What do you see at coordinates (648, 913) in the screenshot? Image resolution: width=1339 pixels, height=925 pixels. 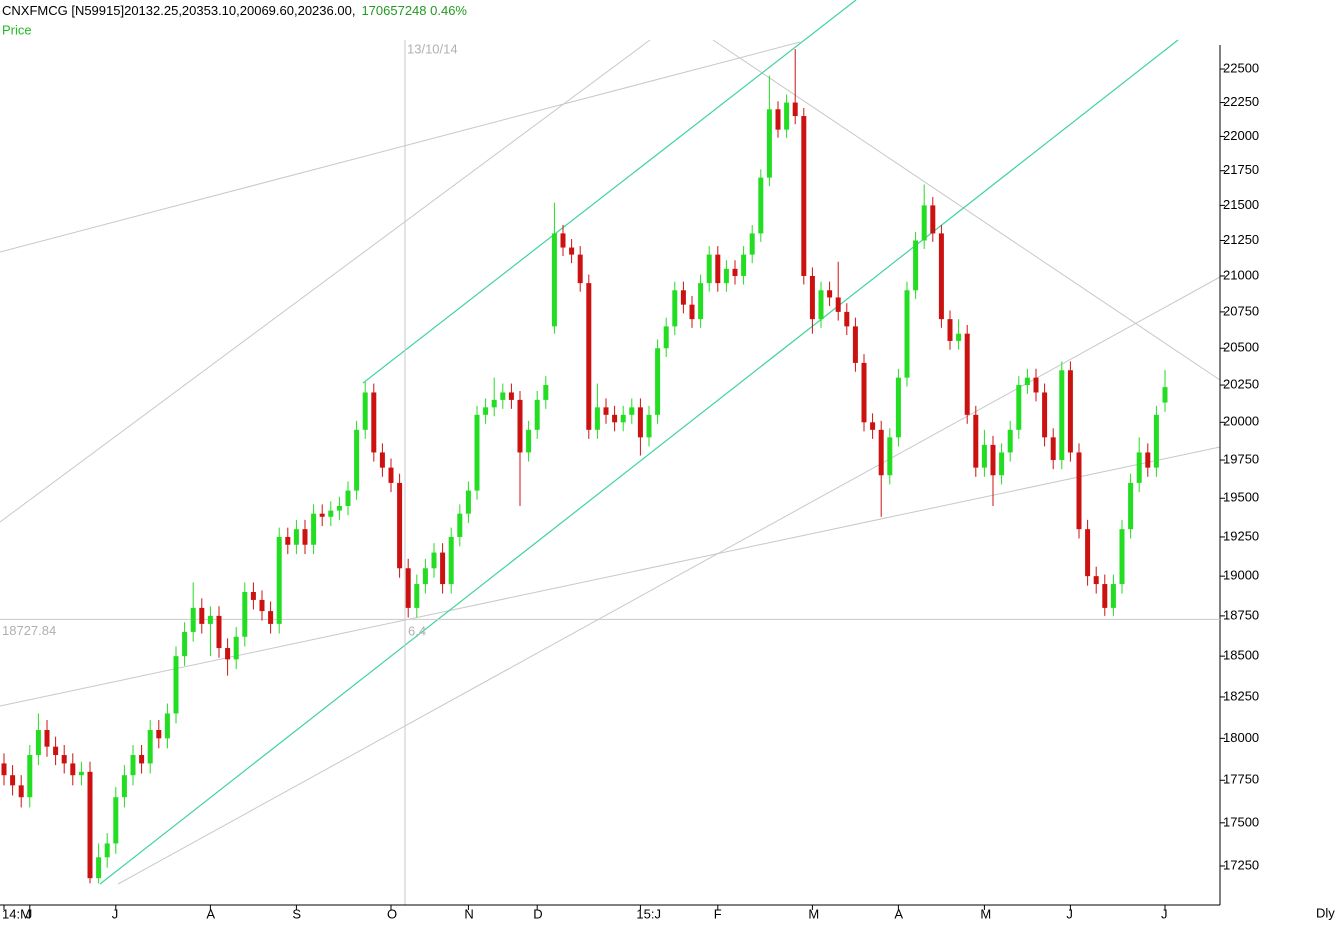 I see `x-tick-label: 15:J` at bounding box center [648, 913].